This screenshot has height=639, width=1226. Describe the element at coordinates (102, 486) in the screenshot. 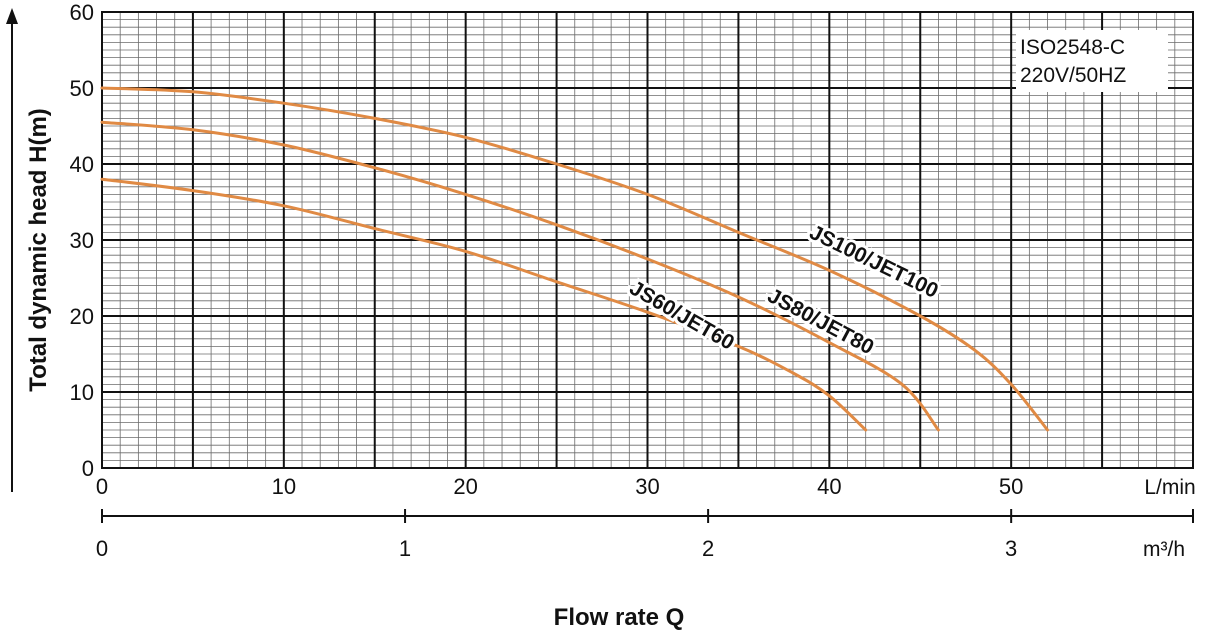

I see `x-tick-label: 0` at that location.